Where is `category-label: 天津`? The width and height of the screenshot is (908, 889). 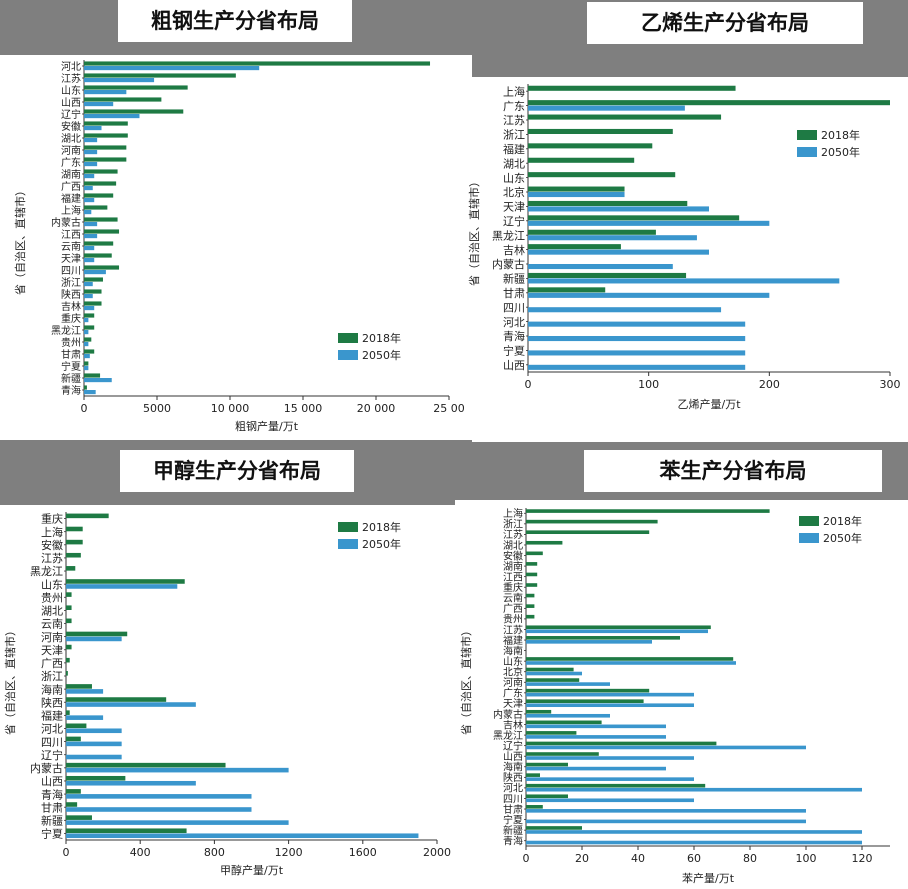 category-label: 天津 is located at coordinates (514, 207).